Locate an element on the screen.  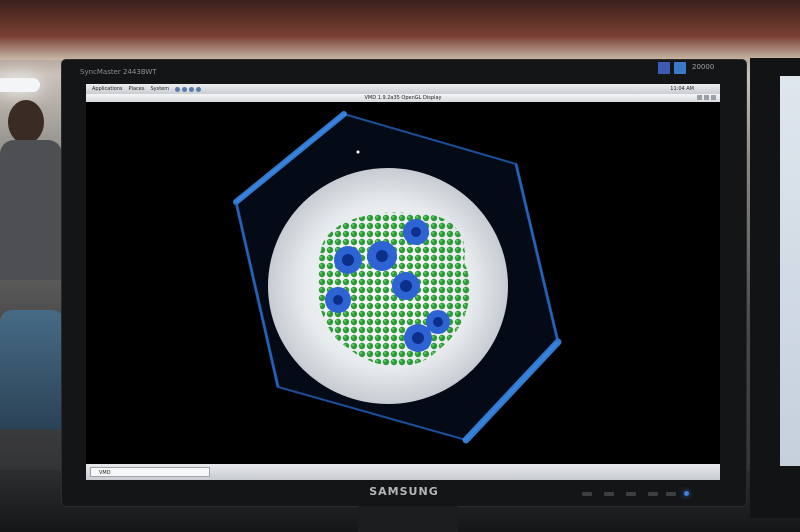
window-controls is located at coordinates (706, 97).